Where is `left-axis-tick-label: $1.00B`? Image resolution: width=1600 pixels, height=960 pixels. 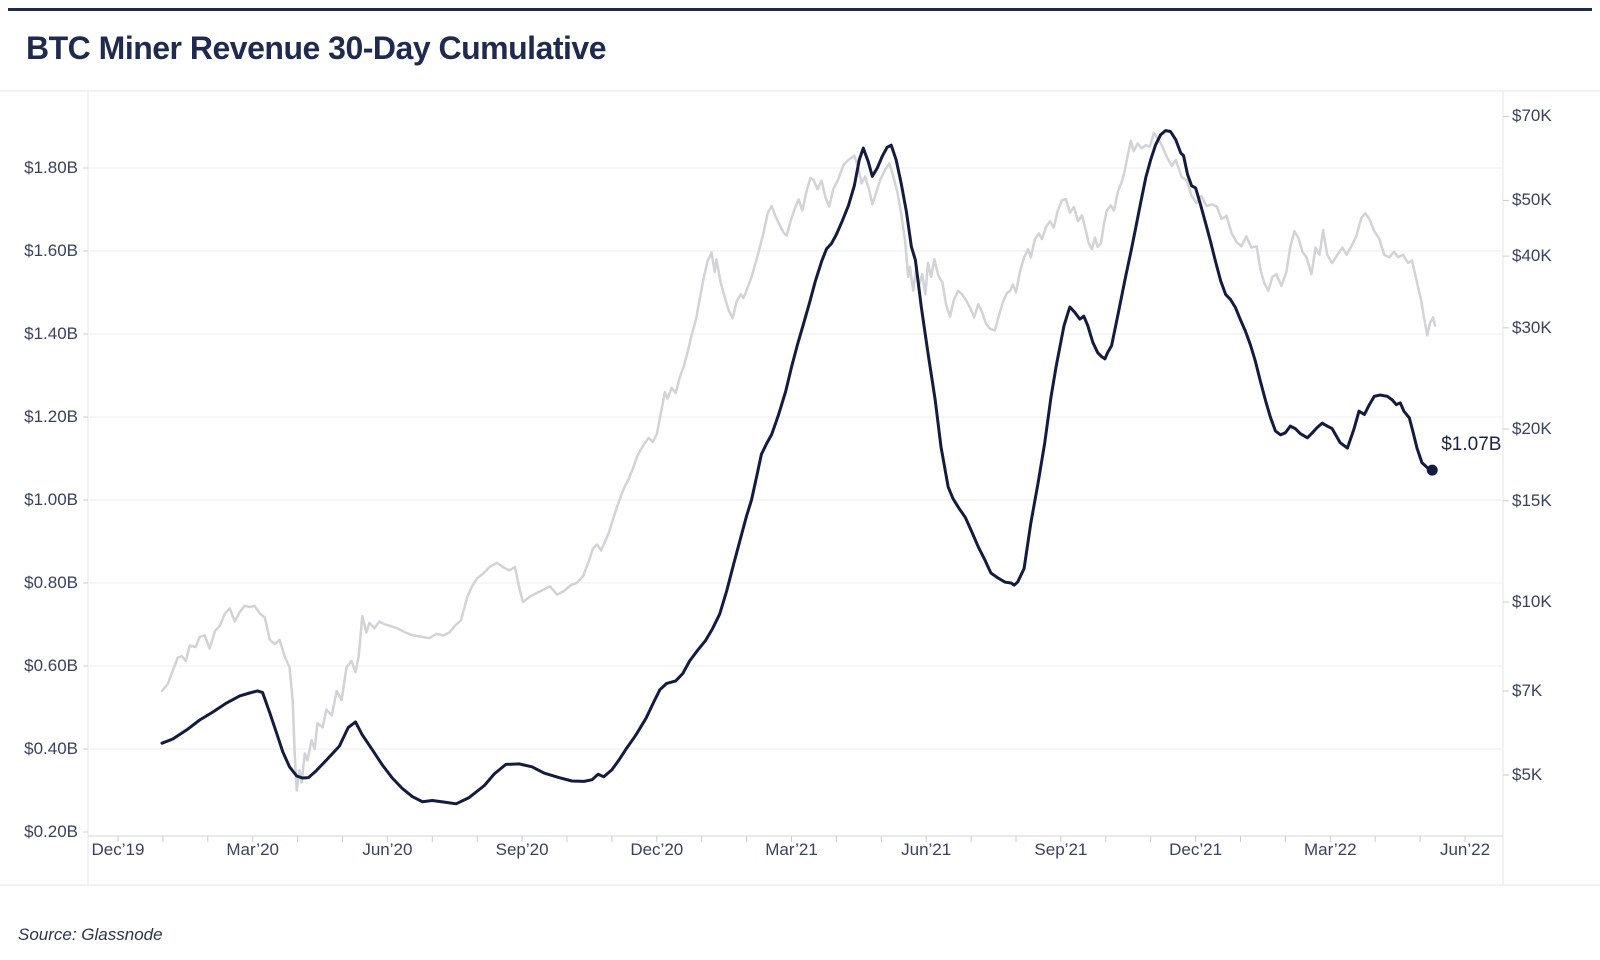
left-axis-tick-label: $1.00B is located at coordinates (51, 499).